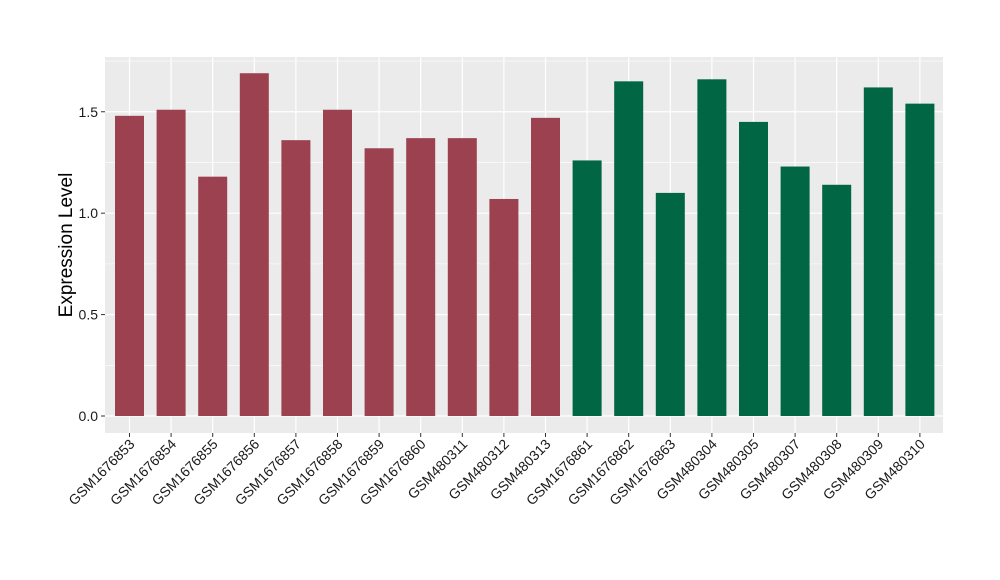 The image size is (1000, 580). Describe the element at coordinates (89, 315) in the screenshot. I see `y-tick-label: 0.5` at that location.